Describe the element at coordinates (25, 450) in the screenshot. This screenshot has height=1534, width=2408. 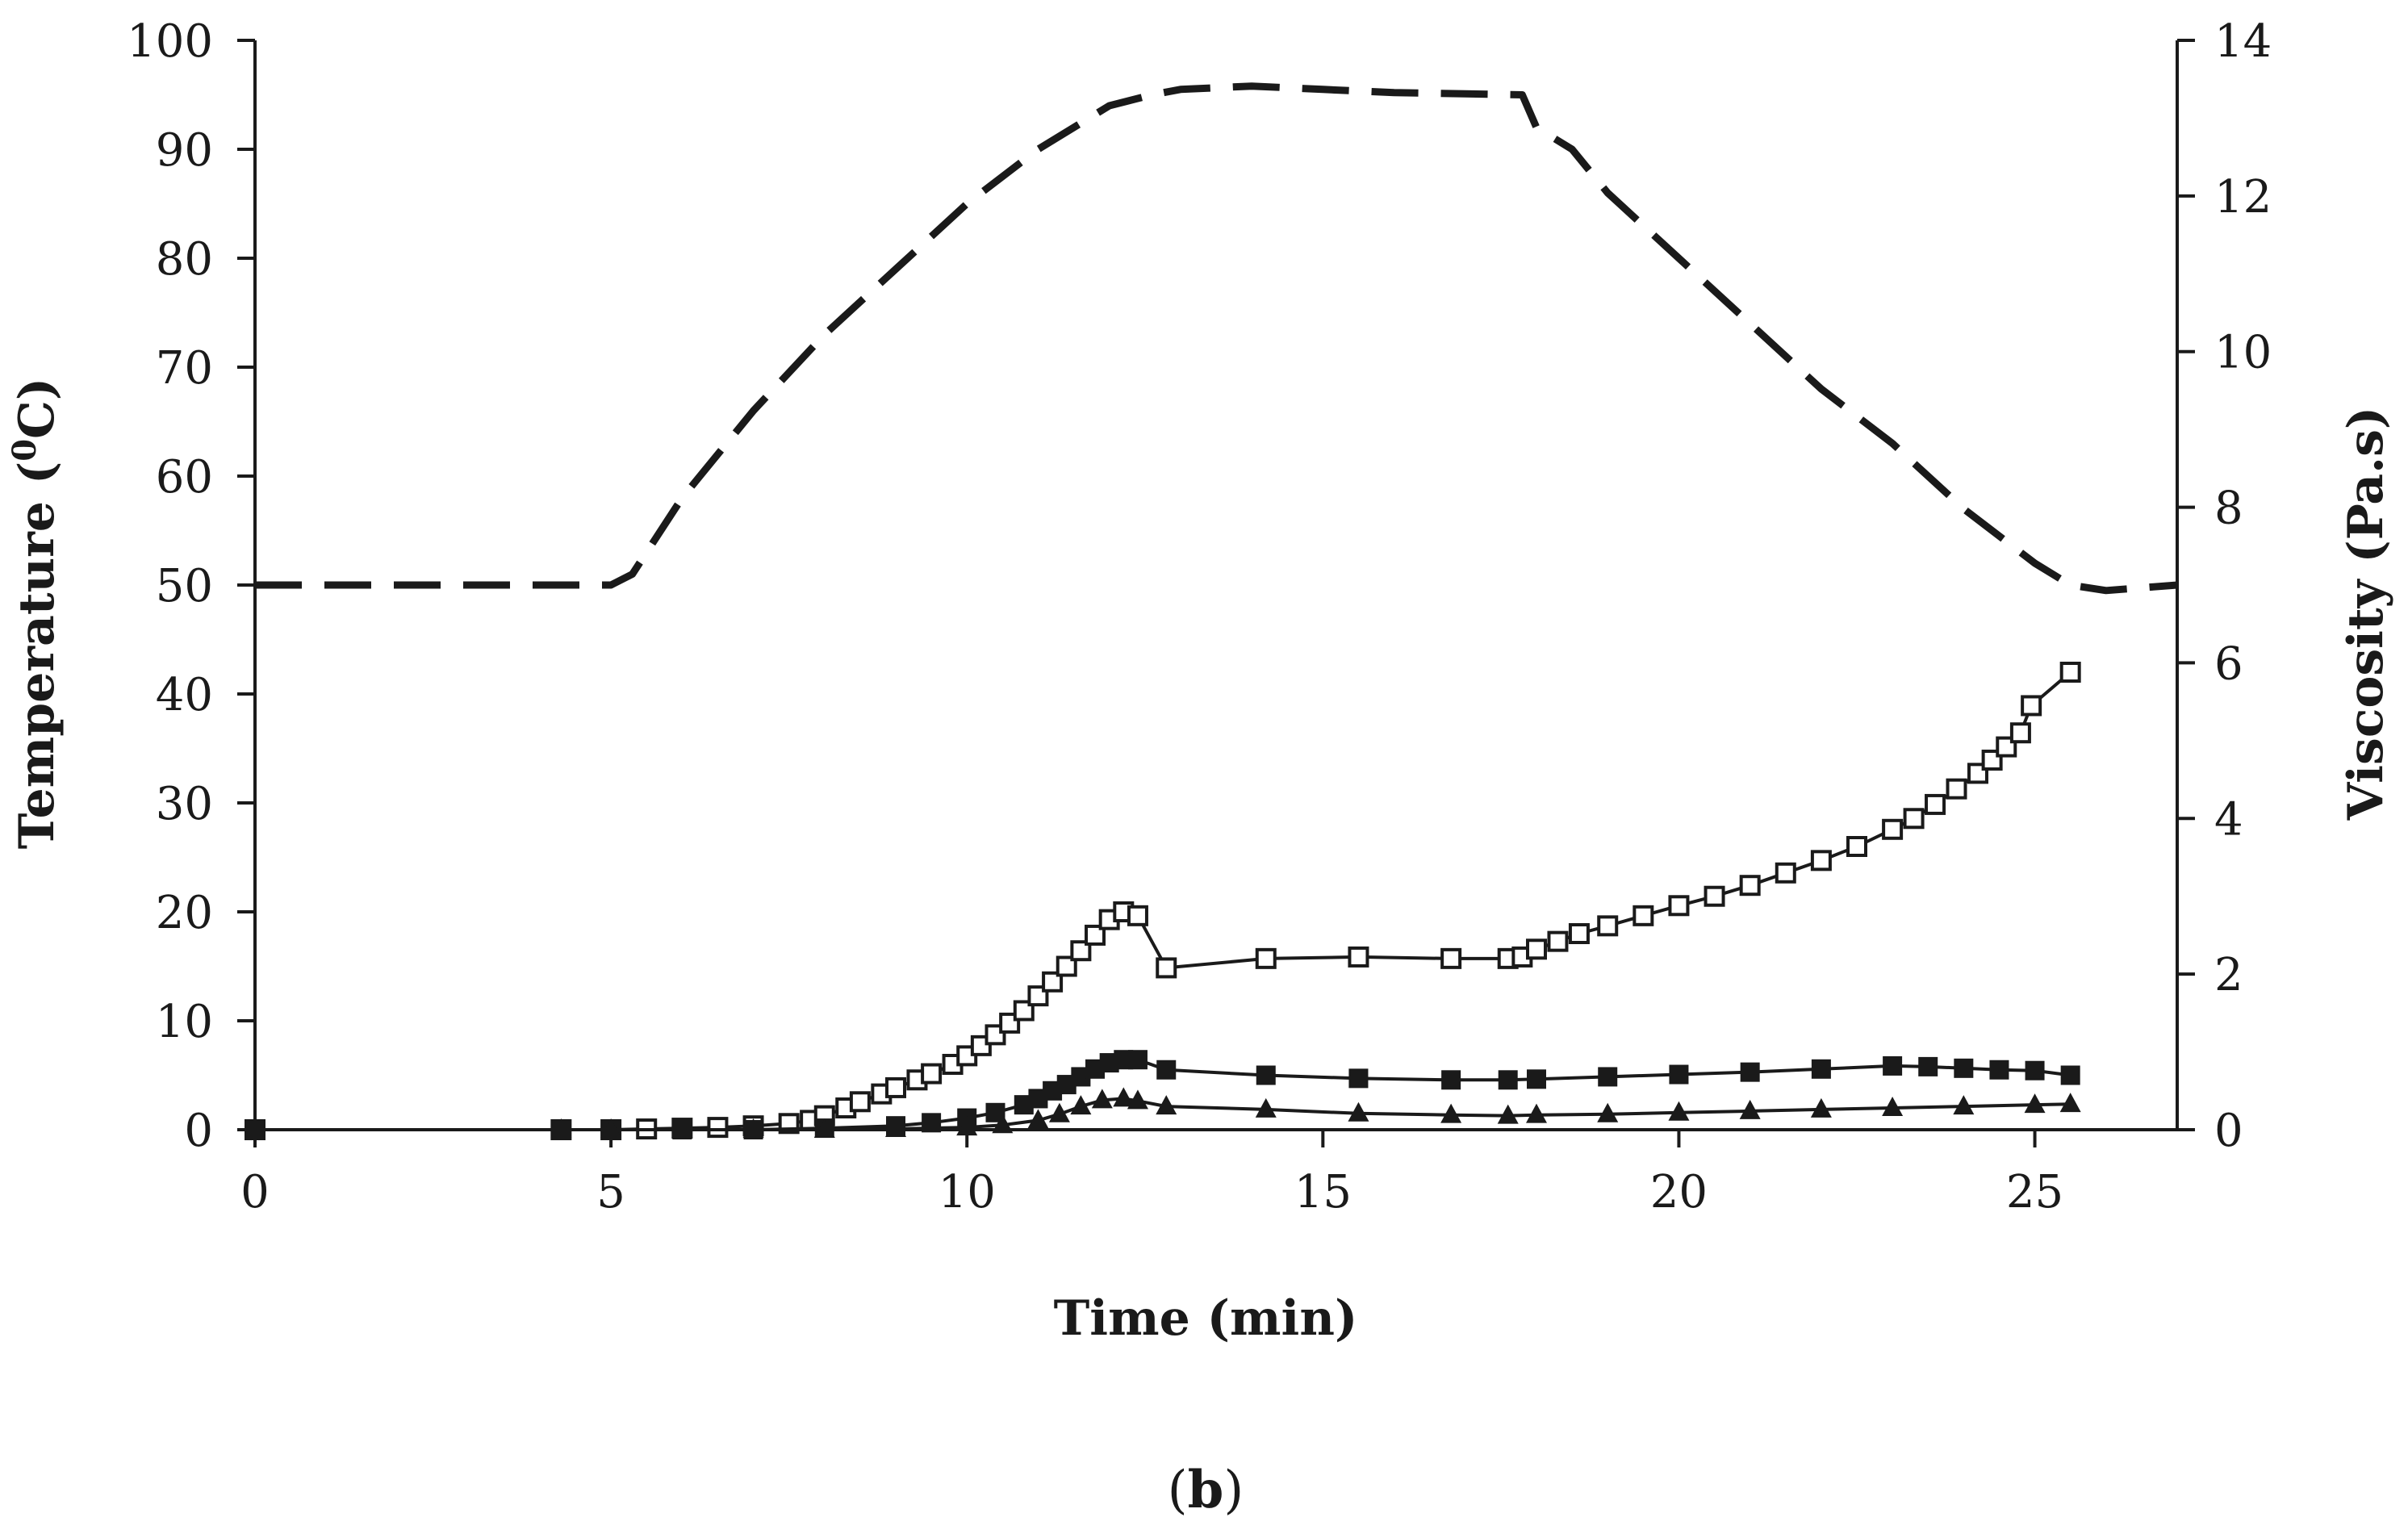
I see `left-axis-title-superscript: 0` at that location.